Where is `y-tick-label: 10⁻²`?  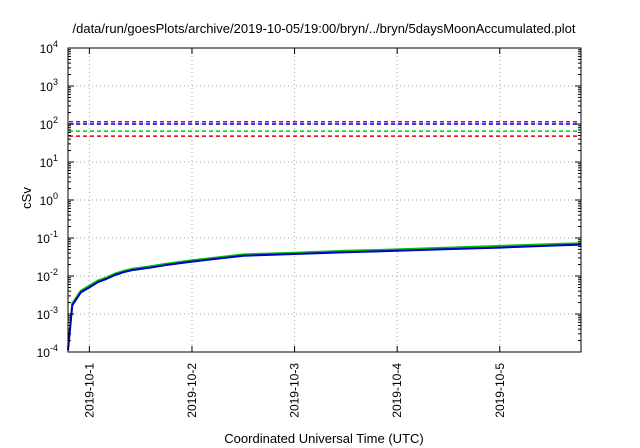
y-tick-label: 10⁻² is located at coordinates (47, 275).